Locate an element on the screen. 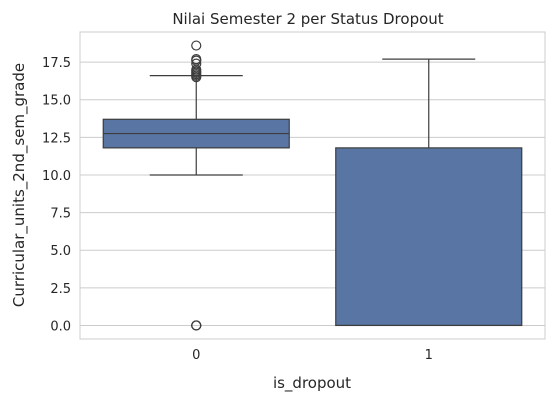  chart-title: Nilai Semester 2 per Status Dropout is located at coordinates (307, 19).